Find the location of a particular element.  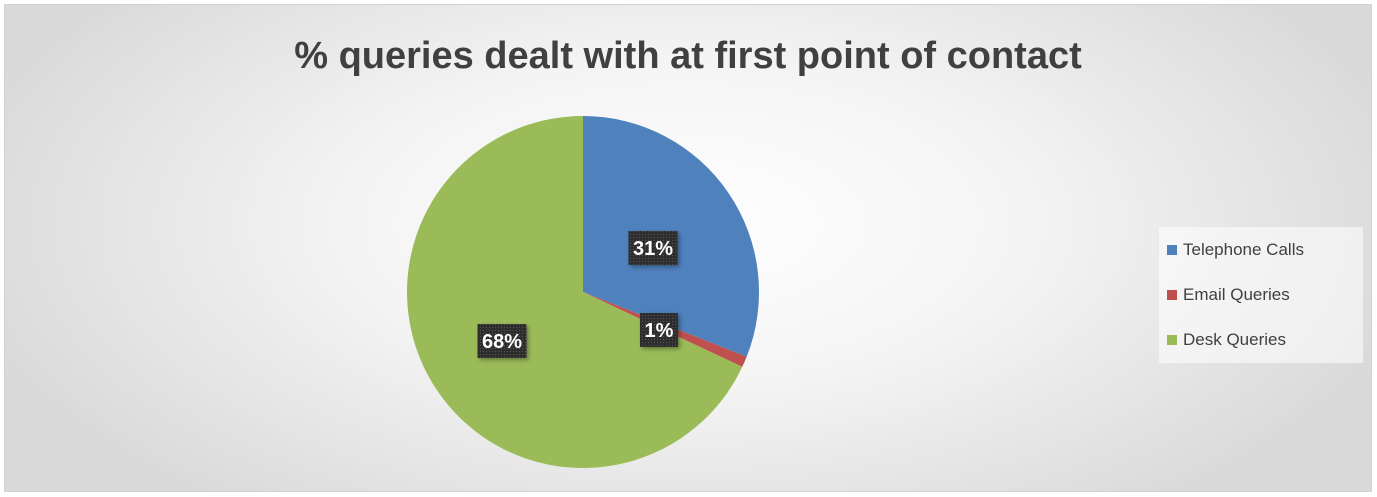

legend-item-desk-queries: Desk Queries is located at coordinates (1226, 340).